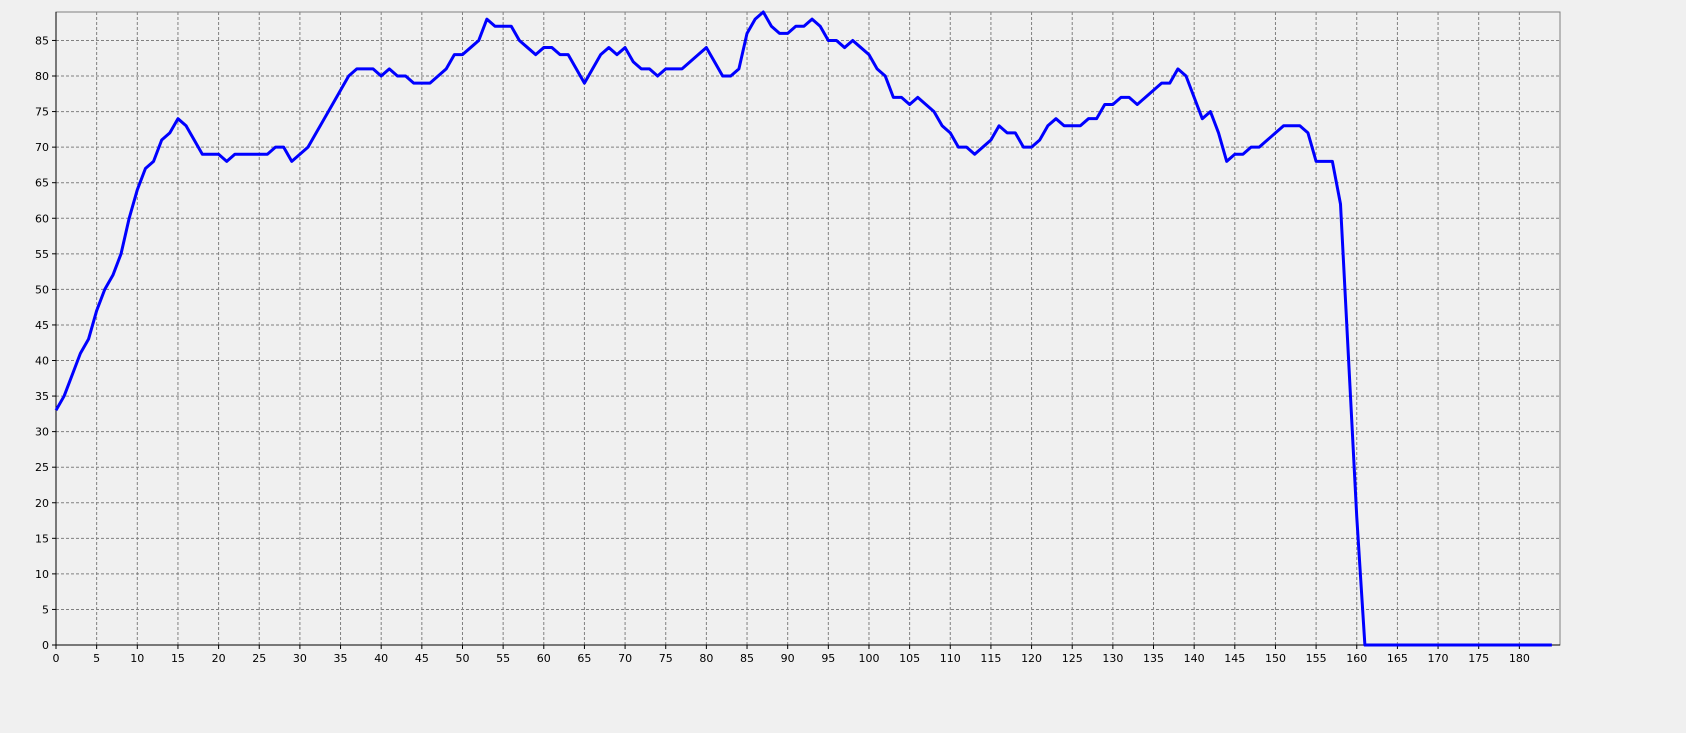  I want to click on y-tick-label: 25, so click(42, 467).